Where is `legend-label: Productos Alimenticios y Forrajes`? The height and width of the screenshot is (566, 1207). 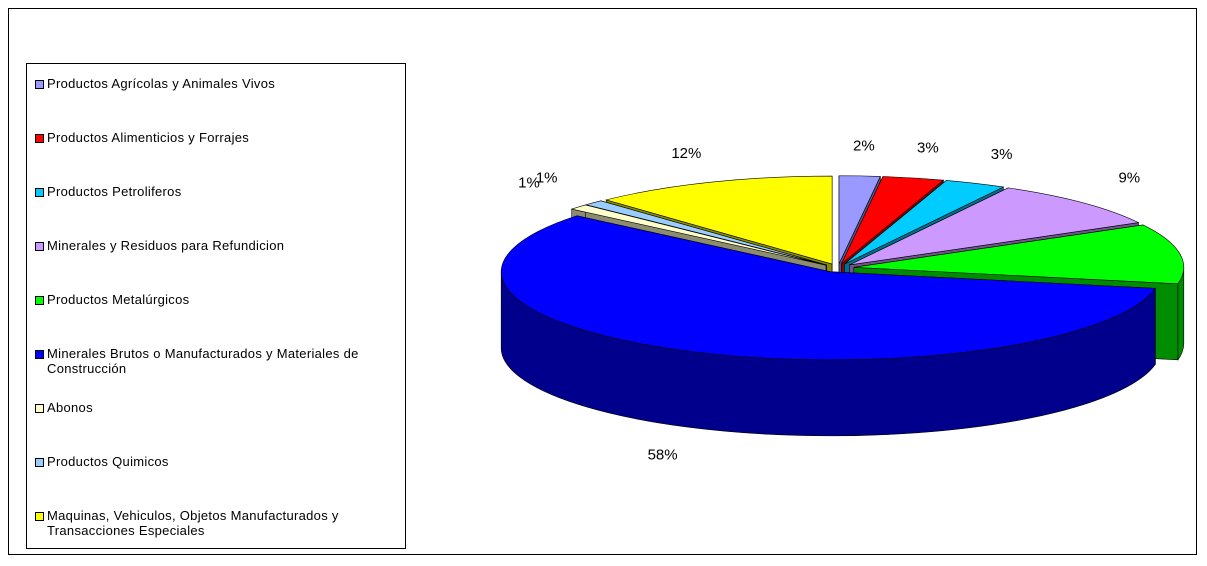
legend-label: Productos Alimenticios y Forrajes is located at coordinates (148, 137).